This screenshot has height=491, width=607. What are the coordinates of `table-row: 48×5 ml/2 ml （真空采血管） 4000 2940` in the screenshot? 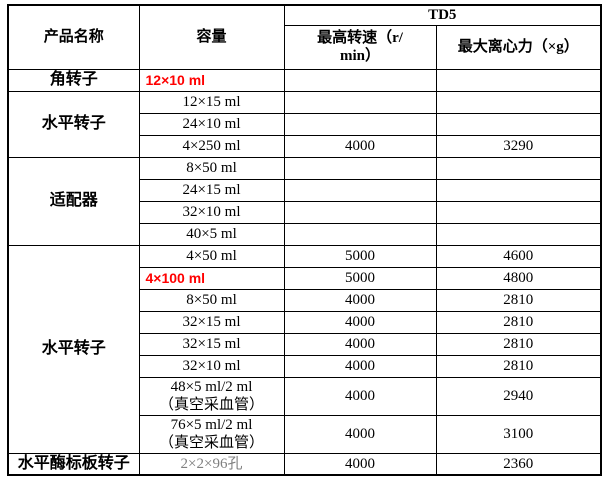 It's located at (305, 396).